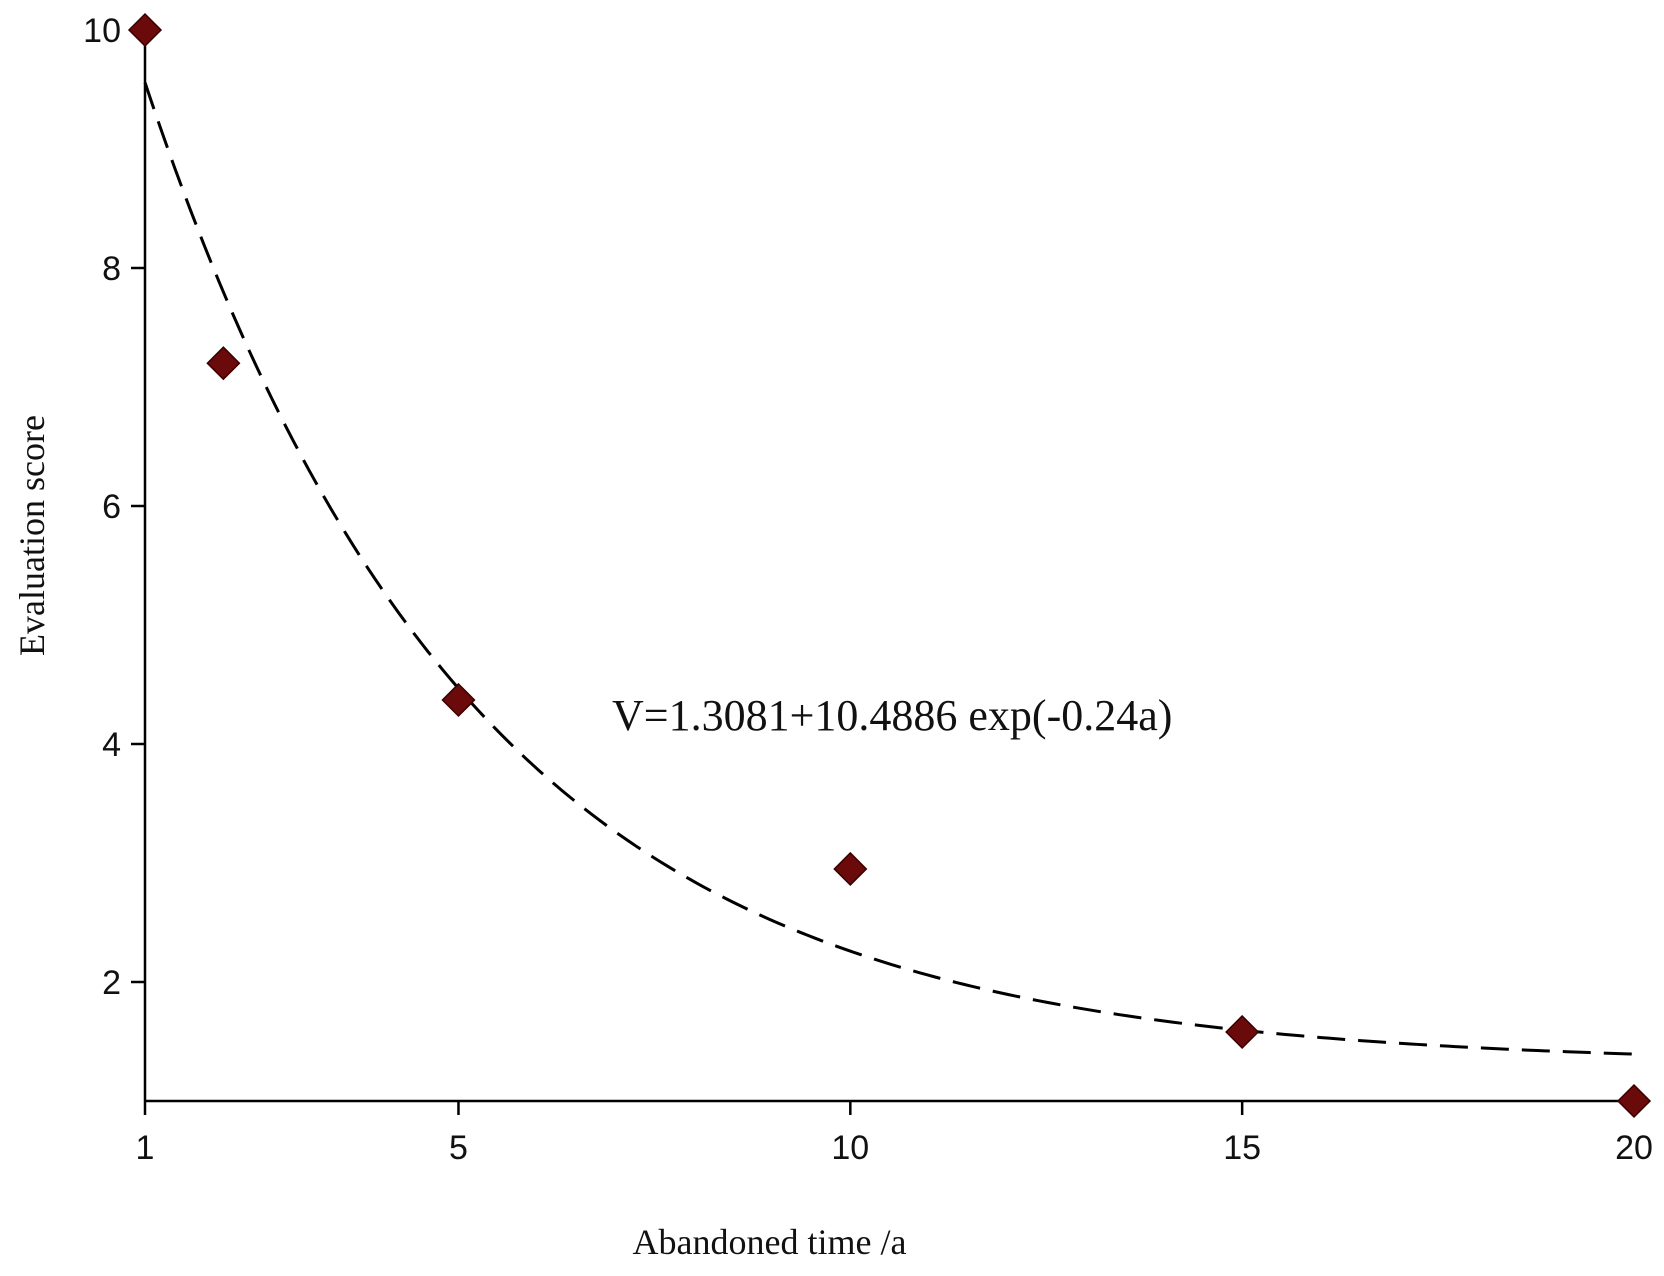  I want to click on y-axis-ticks: 2 4 6 8 10, so click(114, 507).